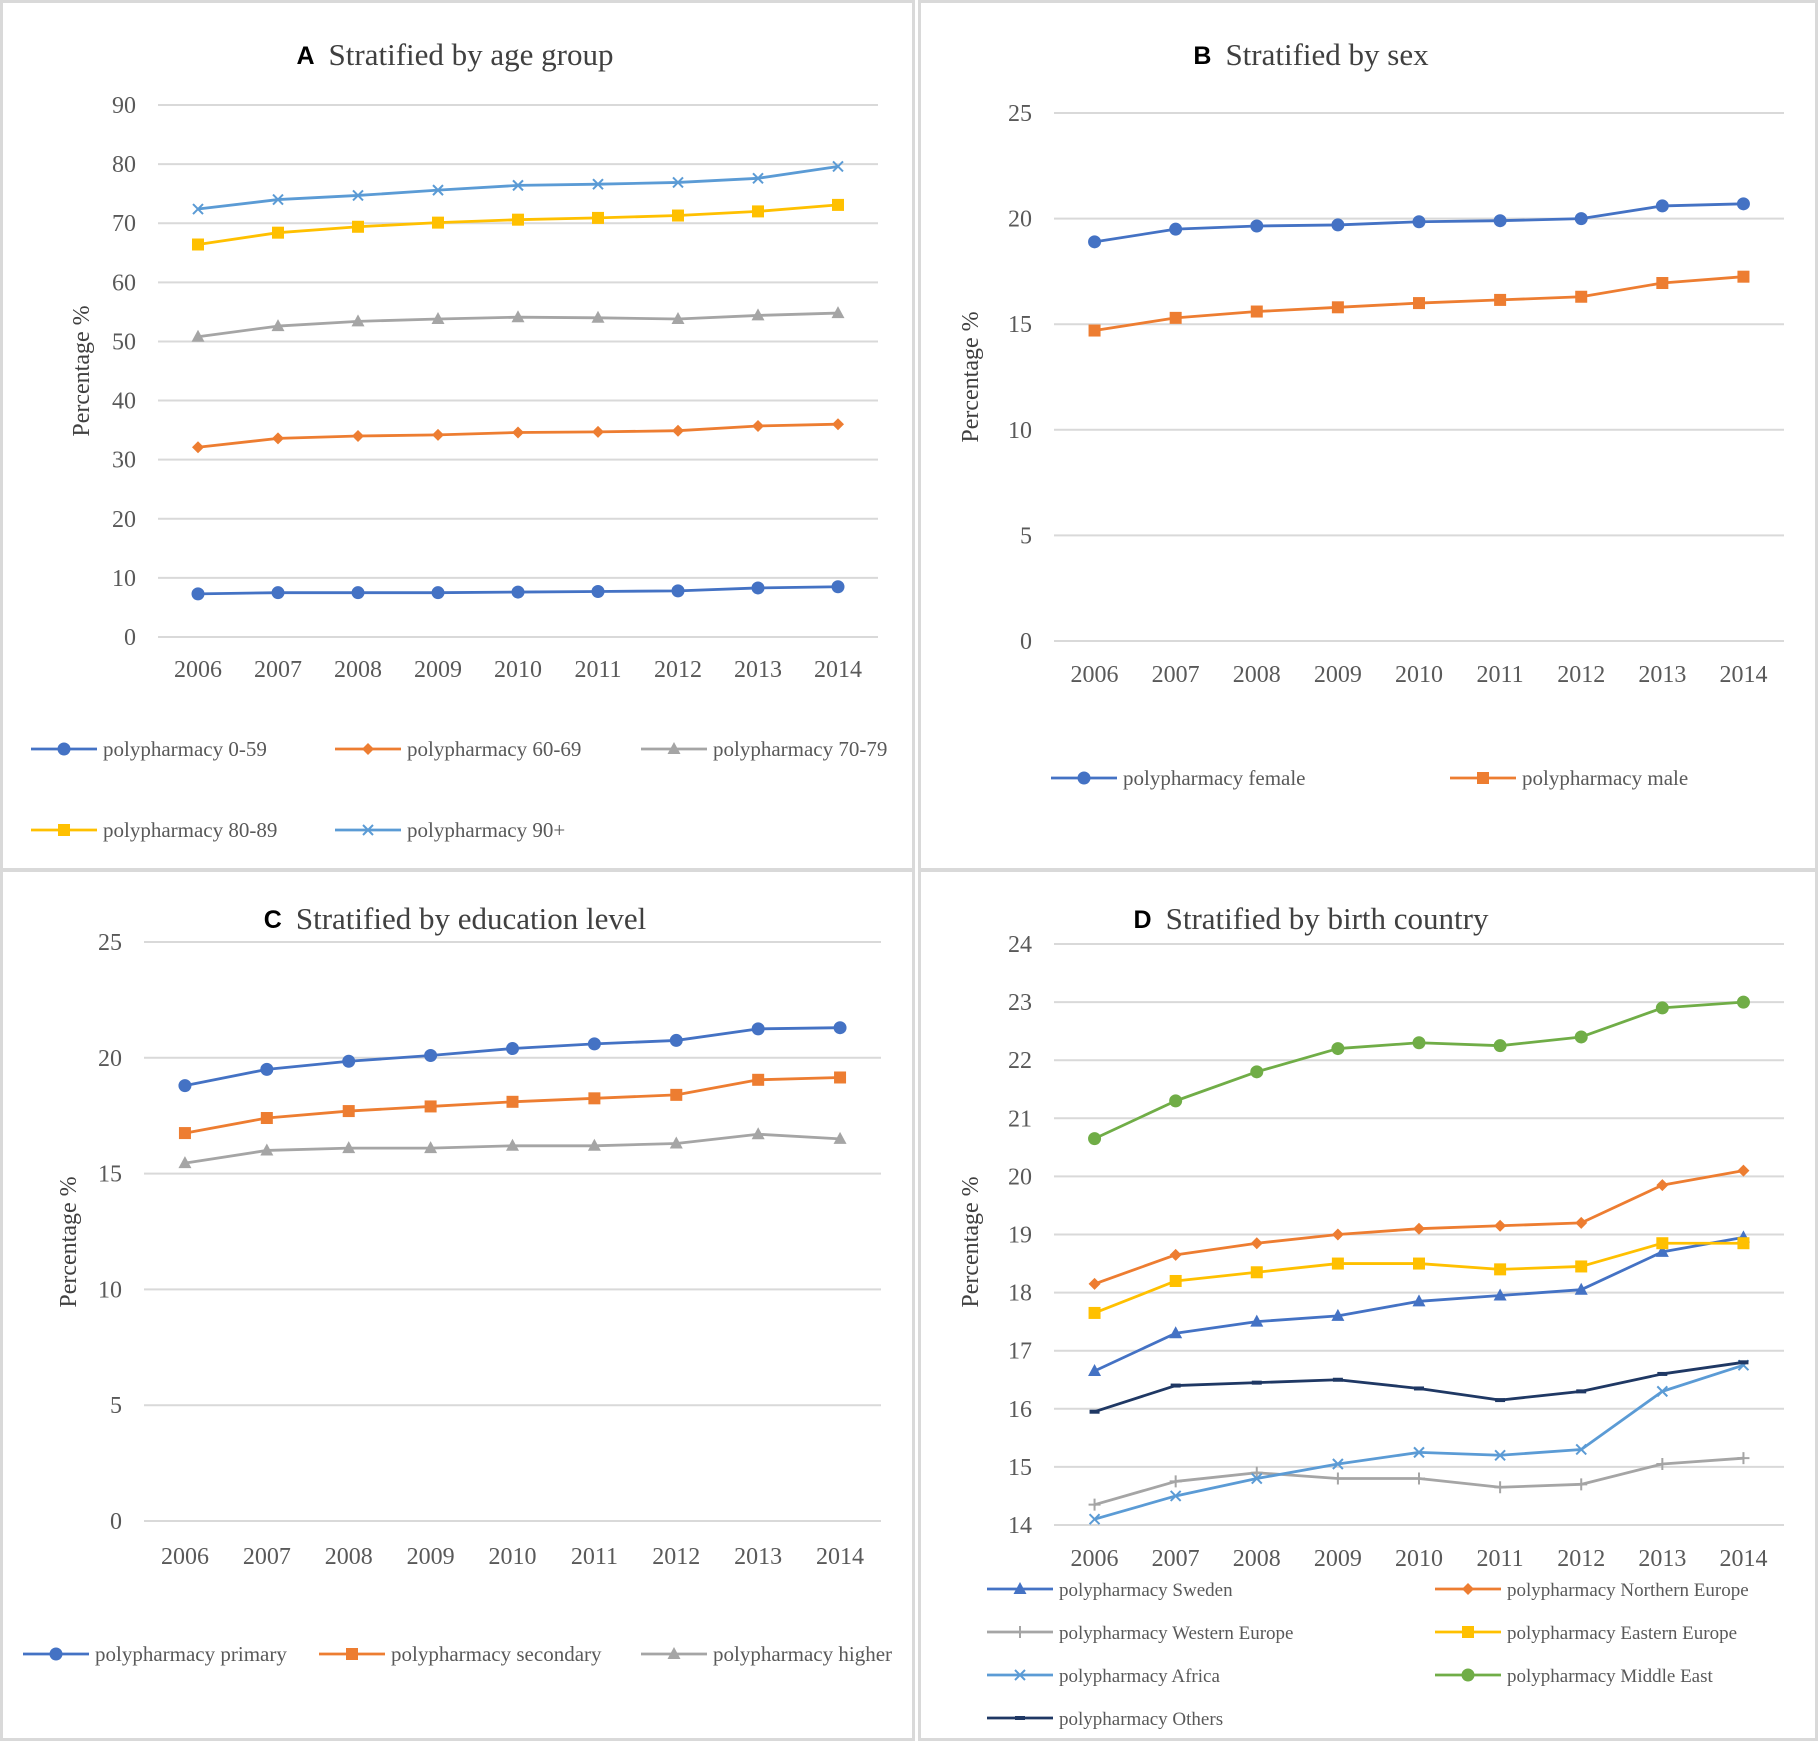  What do you see at coordinates (1020, 1526) in the screenshot?
I see `y-tick-label: 14` at bounding box center [1020, 1526].